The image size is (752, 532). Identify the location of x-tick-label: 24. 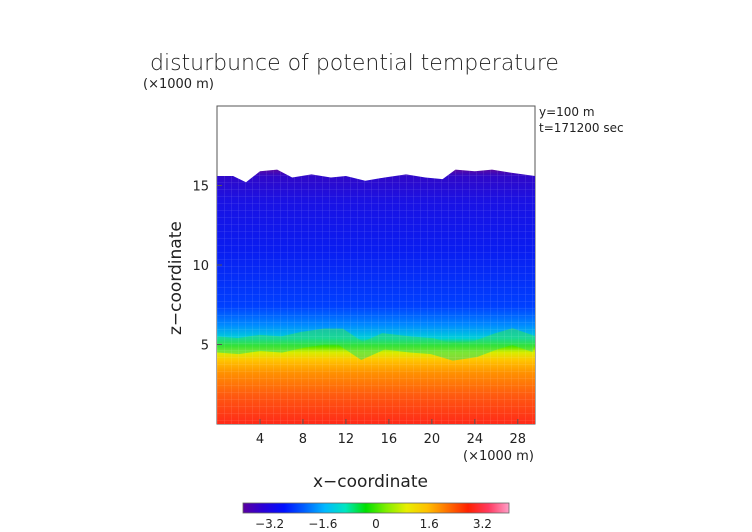
(475, 439).